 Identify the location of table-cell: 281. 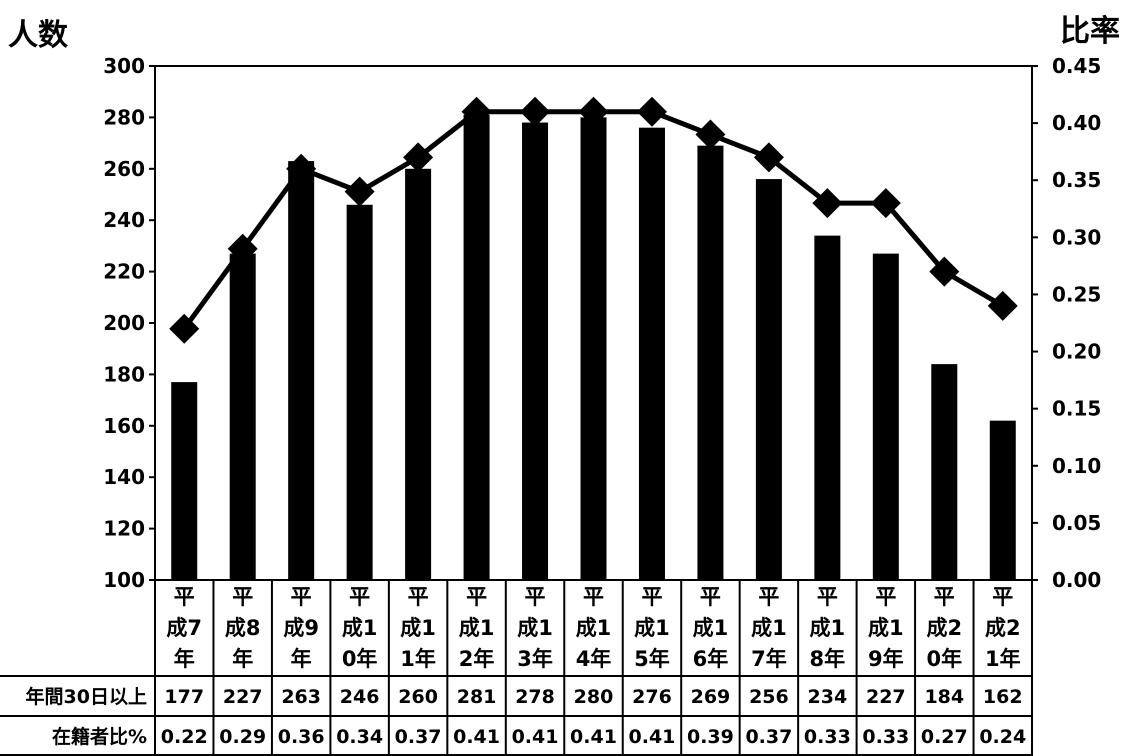
(477, 697).